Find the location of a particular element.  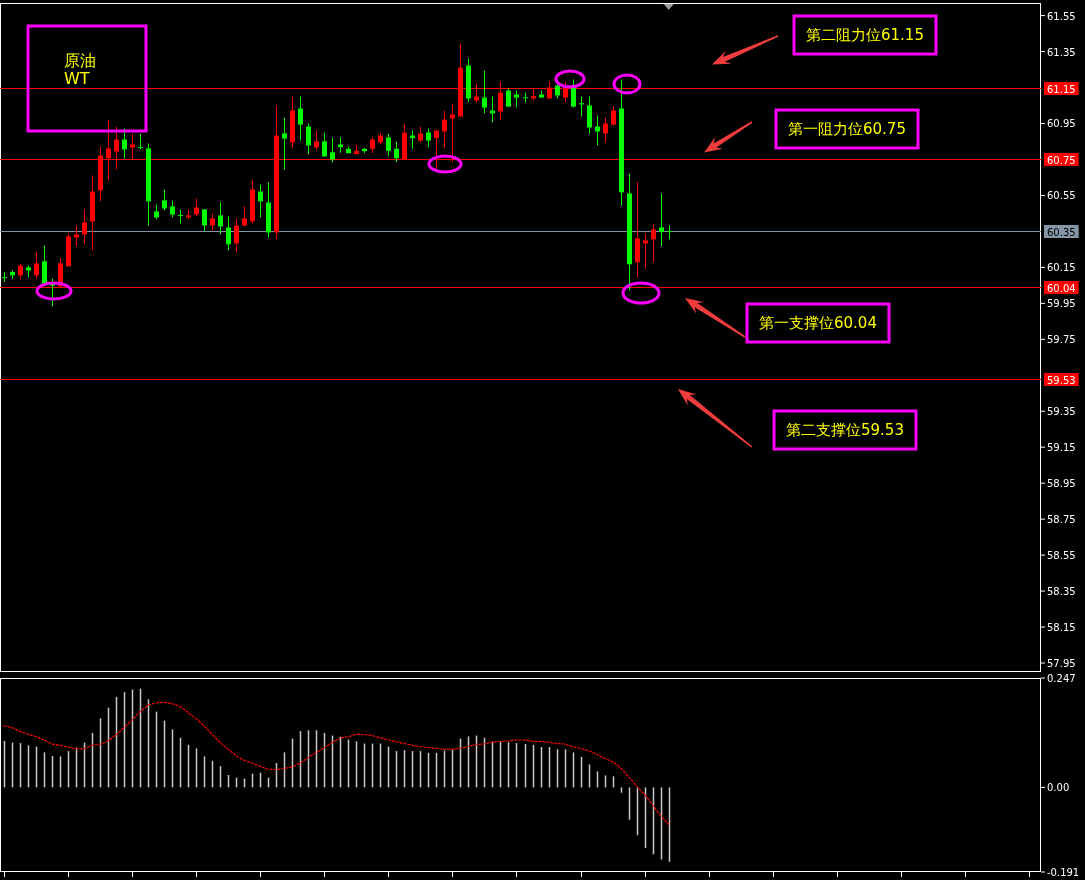

y-tick-label: 59.75 is located at coordinates (1061, 339).